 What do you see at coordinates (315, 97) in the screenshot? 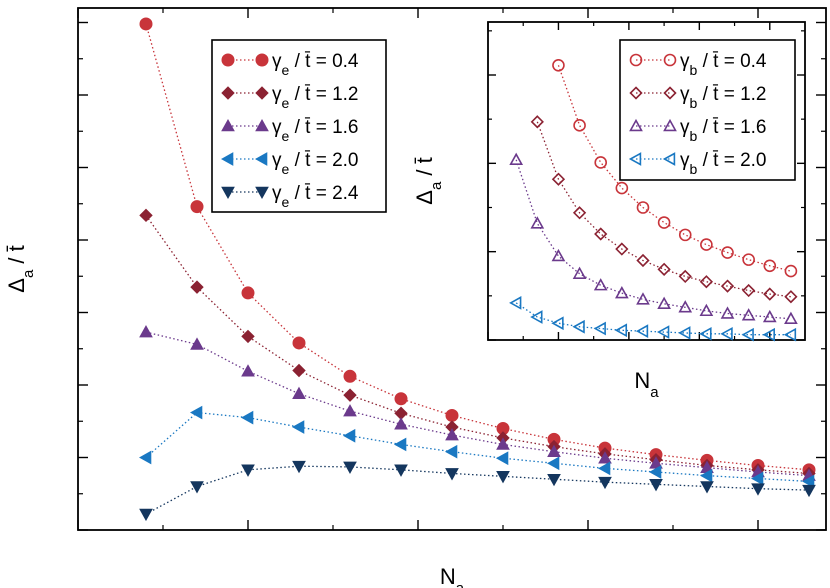
I see `main-legend-label: γe / t̄ = 1.2` at bounding box center [315, 97].